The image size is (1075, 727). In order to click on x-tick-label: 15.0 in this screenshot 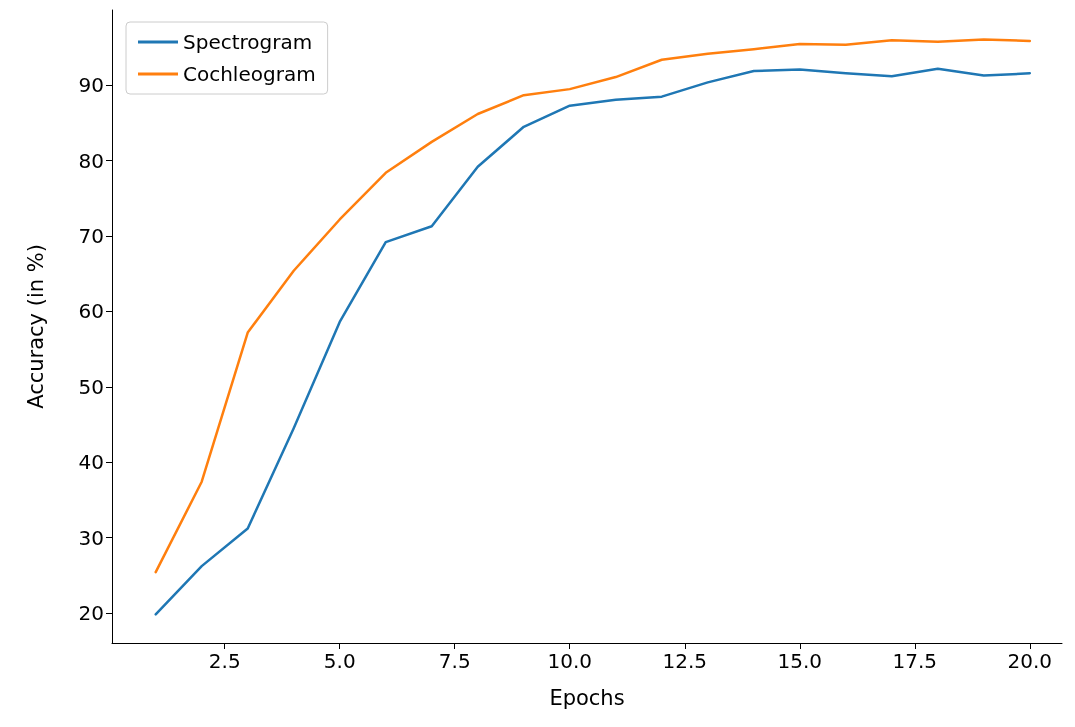, I will do `click(800, 661)`.